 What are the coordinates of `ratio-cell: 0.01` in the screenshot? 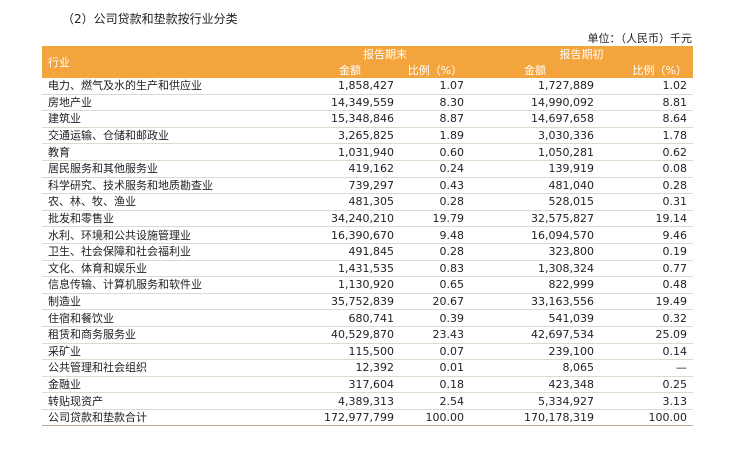 It's located at (435, 368).